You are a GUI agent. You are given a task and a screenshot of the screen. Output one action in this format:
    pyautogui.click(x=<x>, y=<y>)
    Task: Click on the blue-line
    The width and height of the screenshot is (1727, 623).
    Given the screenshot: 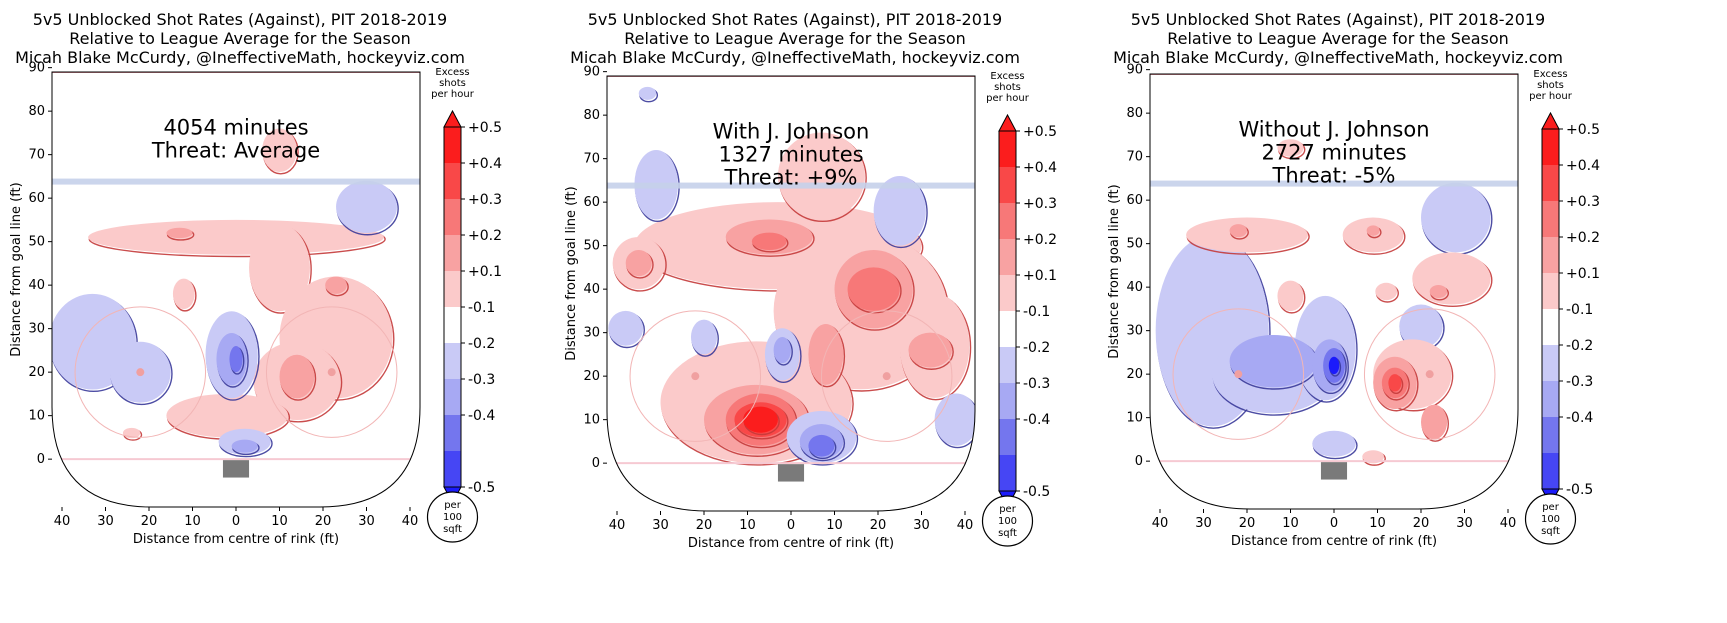 What is the action you would take?
    pyautogui.click(x=1334, y=183)
    